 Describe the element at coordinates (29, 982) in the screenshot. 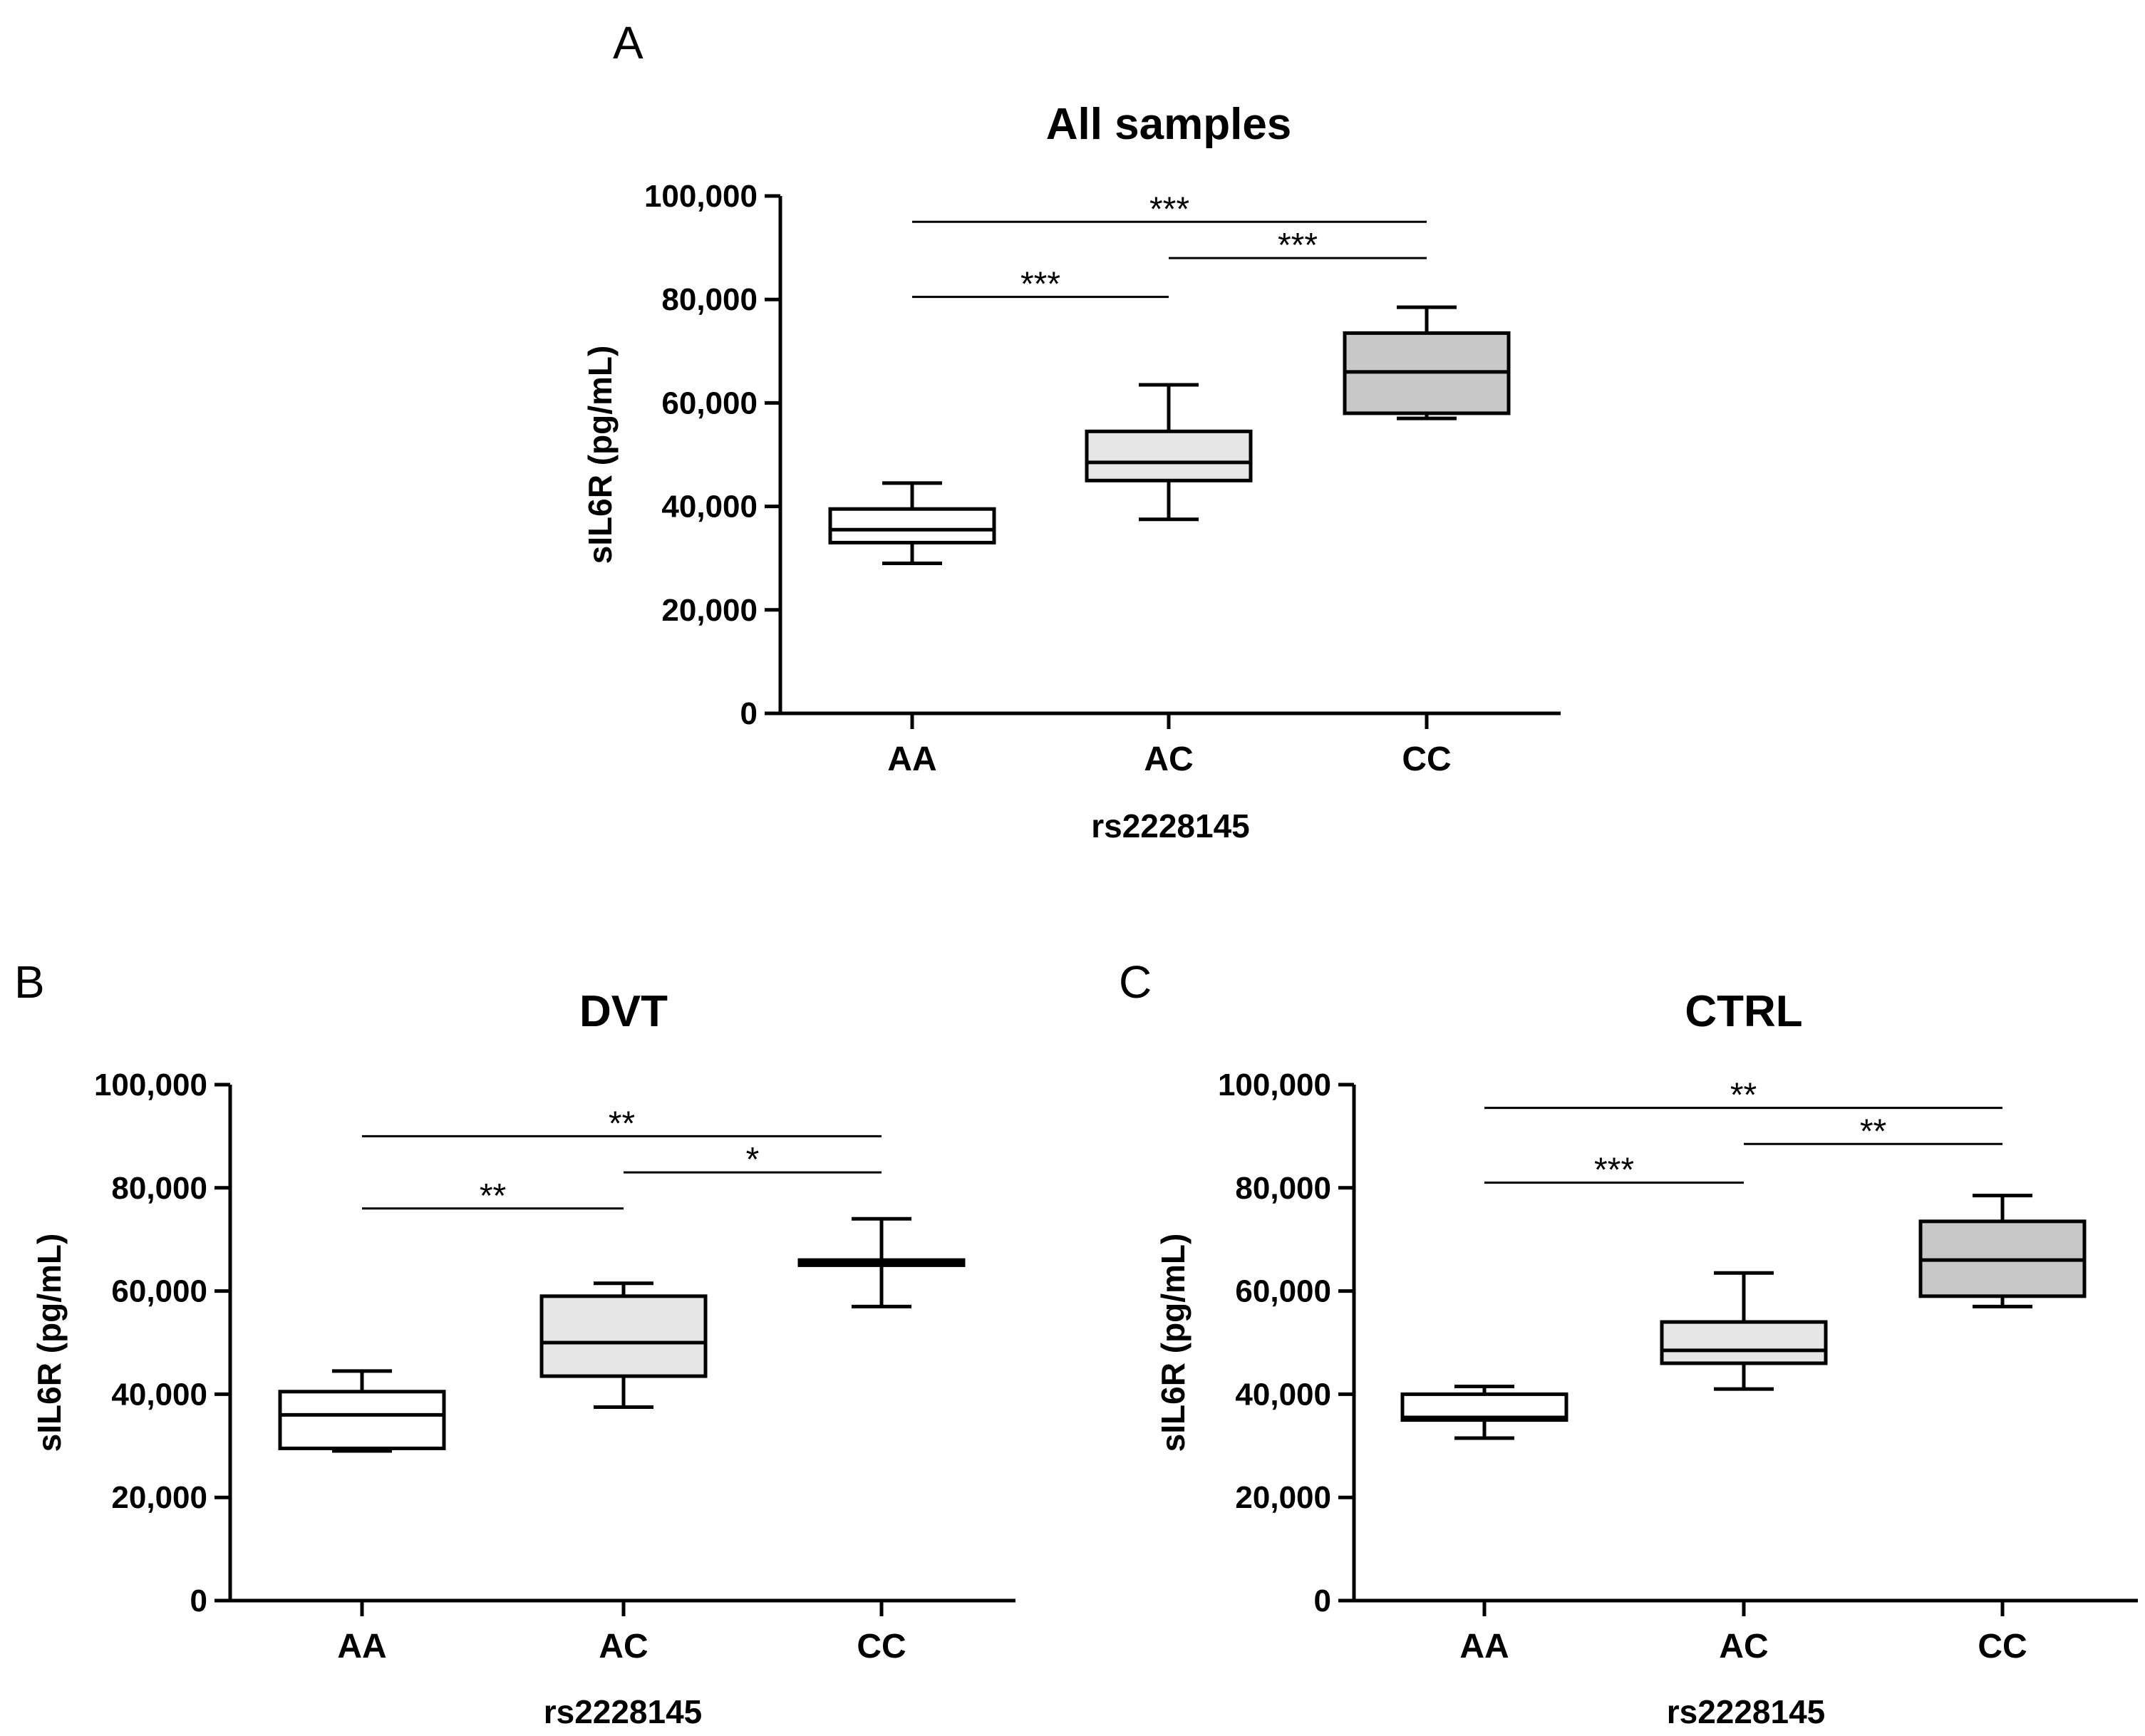

I see `panel-letter: B` at that location.